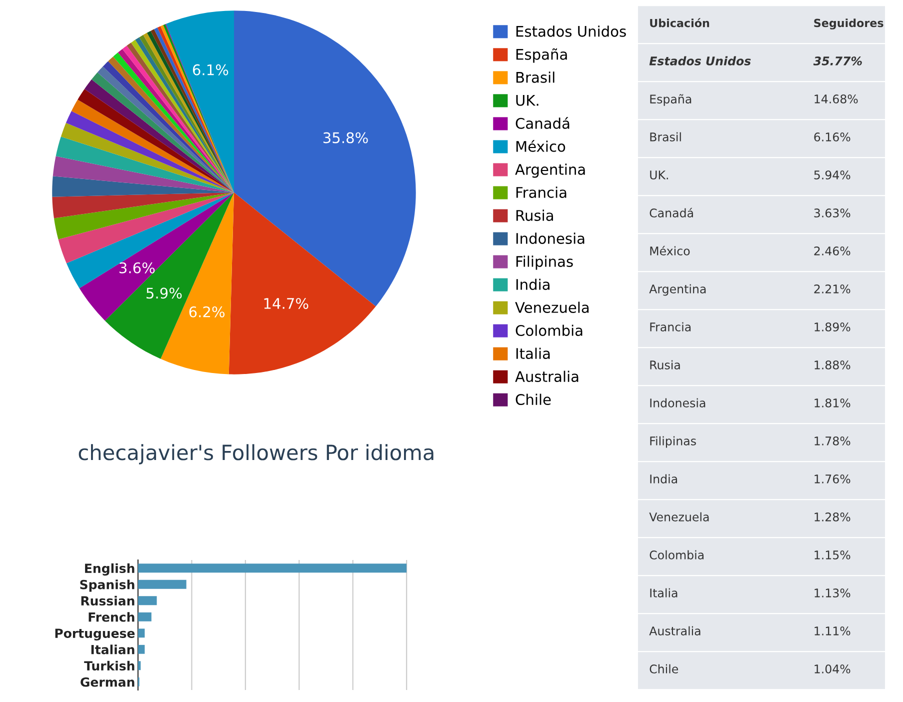  I want to click on text: 1.81%, so click(832, 403).